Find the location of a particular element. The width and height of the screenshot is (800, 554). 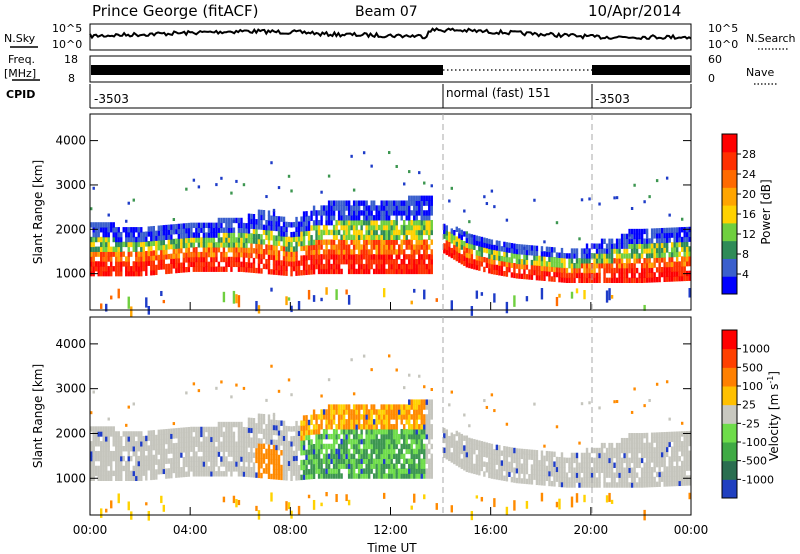

power-ytick-label-1: 2000 is located at coordinates (70, 229).